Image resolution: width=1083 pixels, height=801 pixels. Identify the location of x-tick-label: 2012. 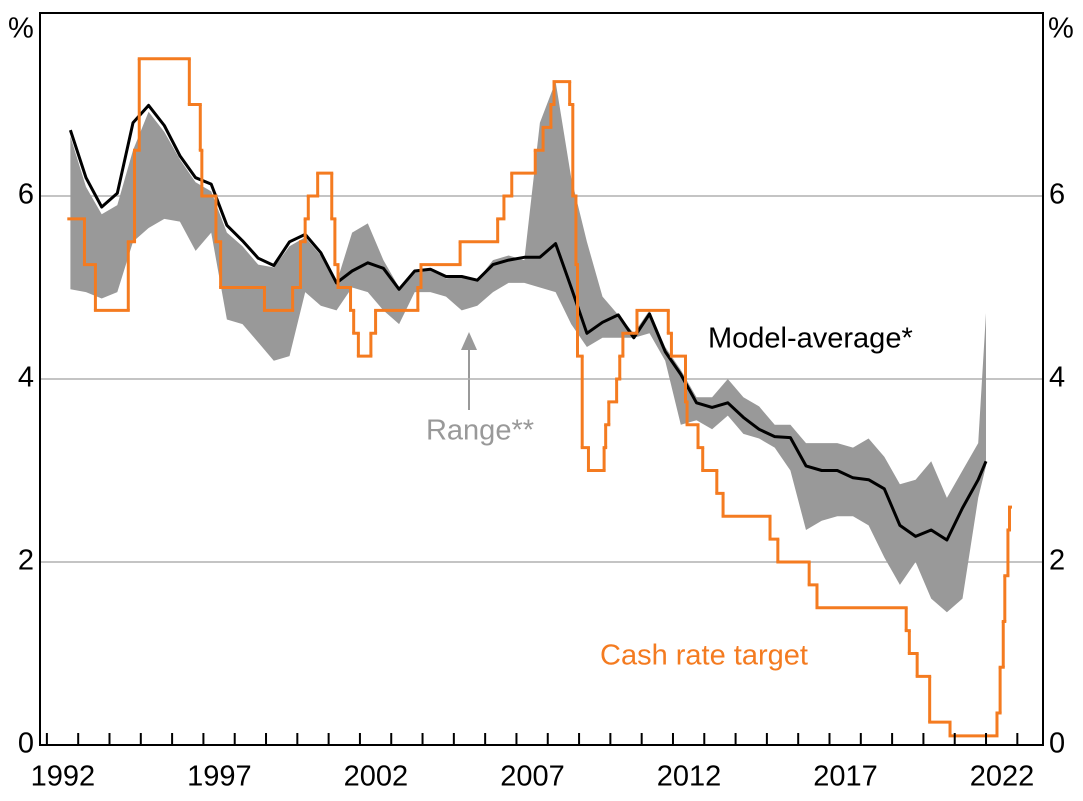
(689, 777).